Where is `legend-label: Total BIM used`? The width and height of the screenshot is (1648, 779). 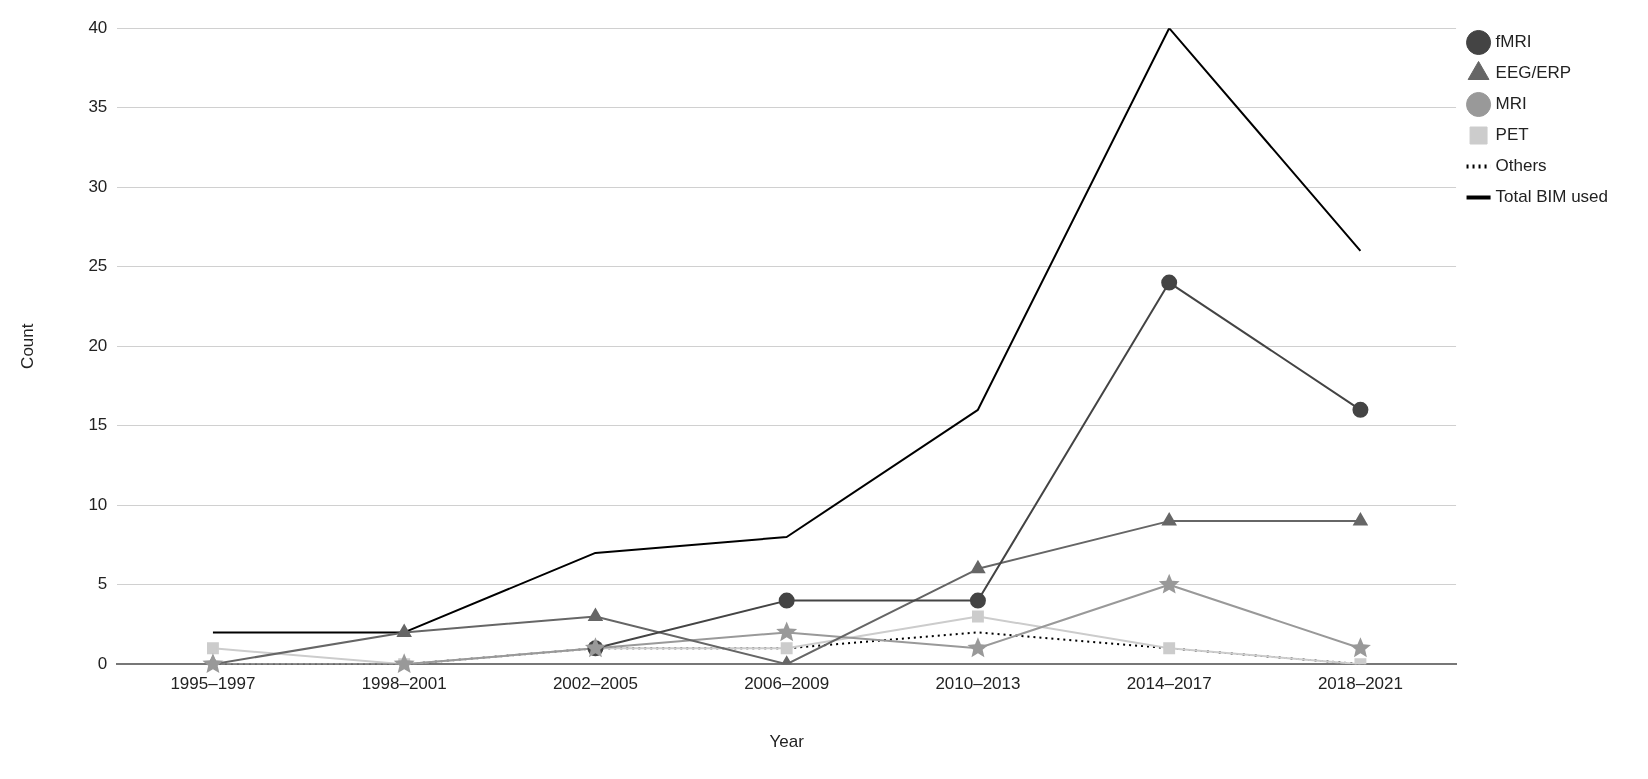 legend-label: Total BIM used is located at coordinates (1552, 197).